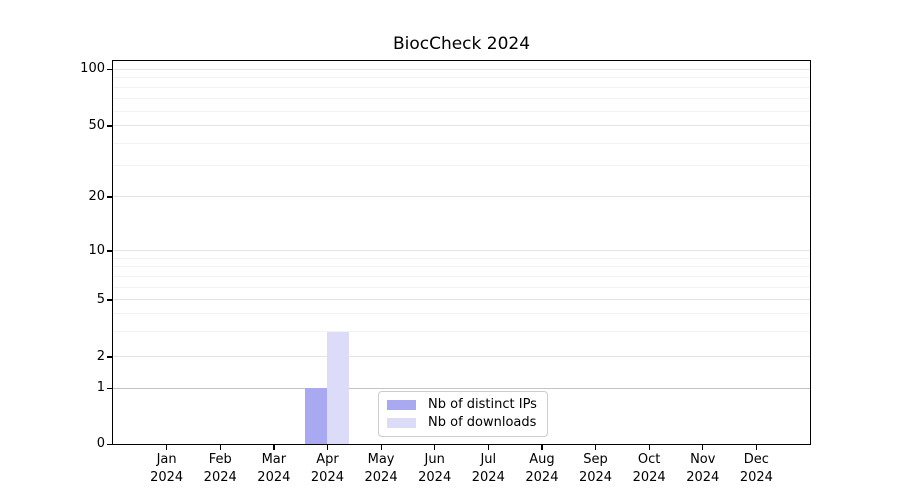 This screenshot has height=500, width=900. What do you see at coordinates (100, 443) in the screenshot?
I see `y-tick-label: 0` at bounding box center [100, 443].